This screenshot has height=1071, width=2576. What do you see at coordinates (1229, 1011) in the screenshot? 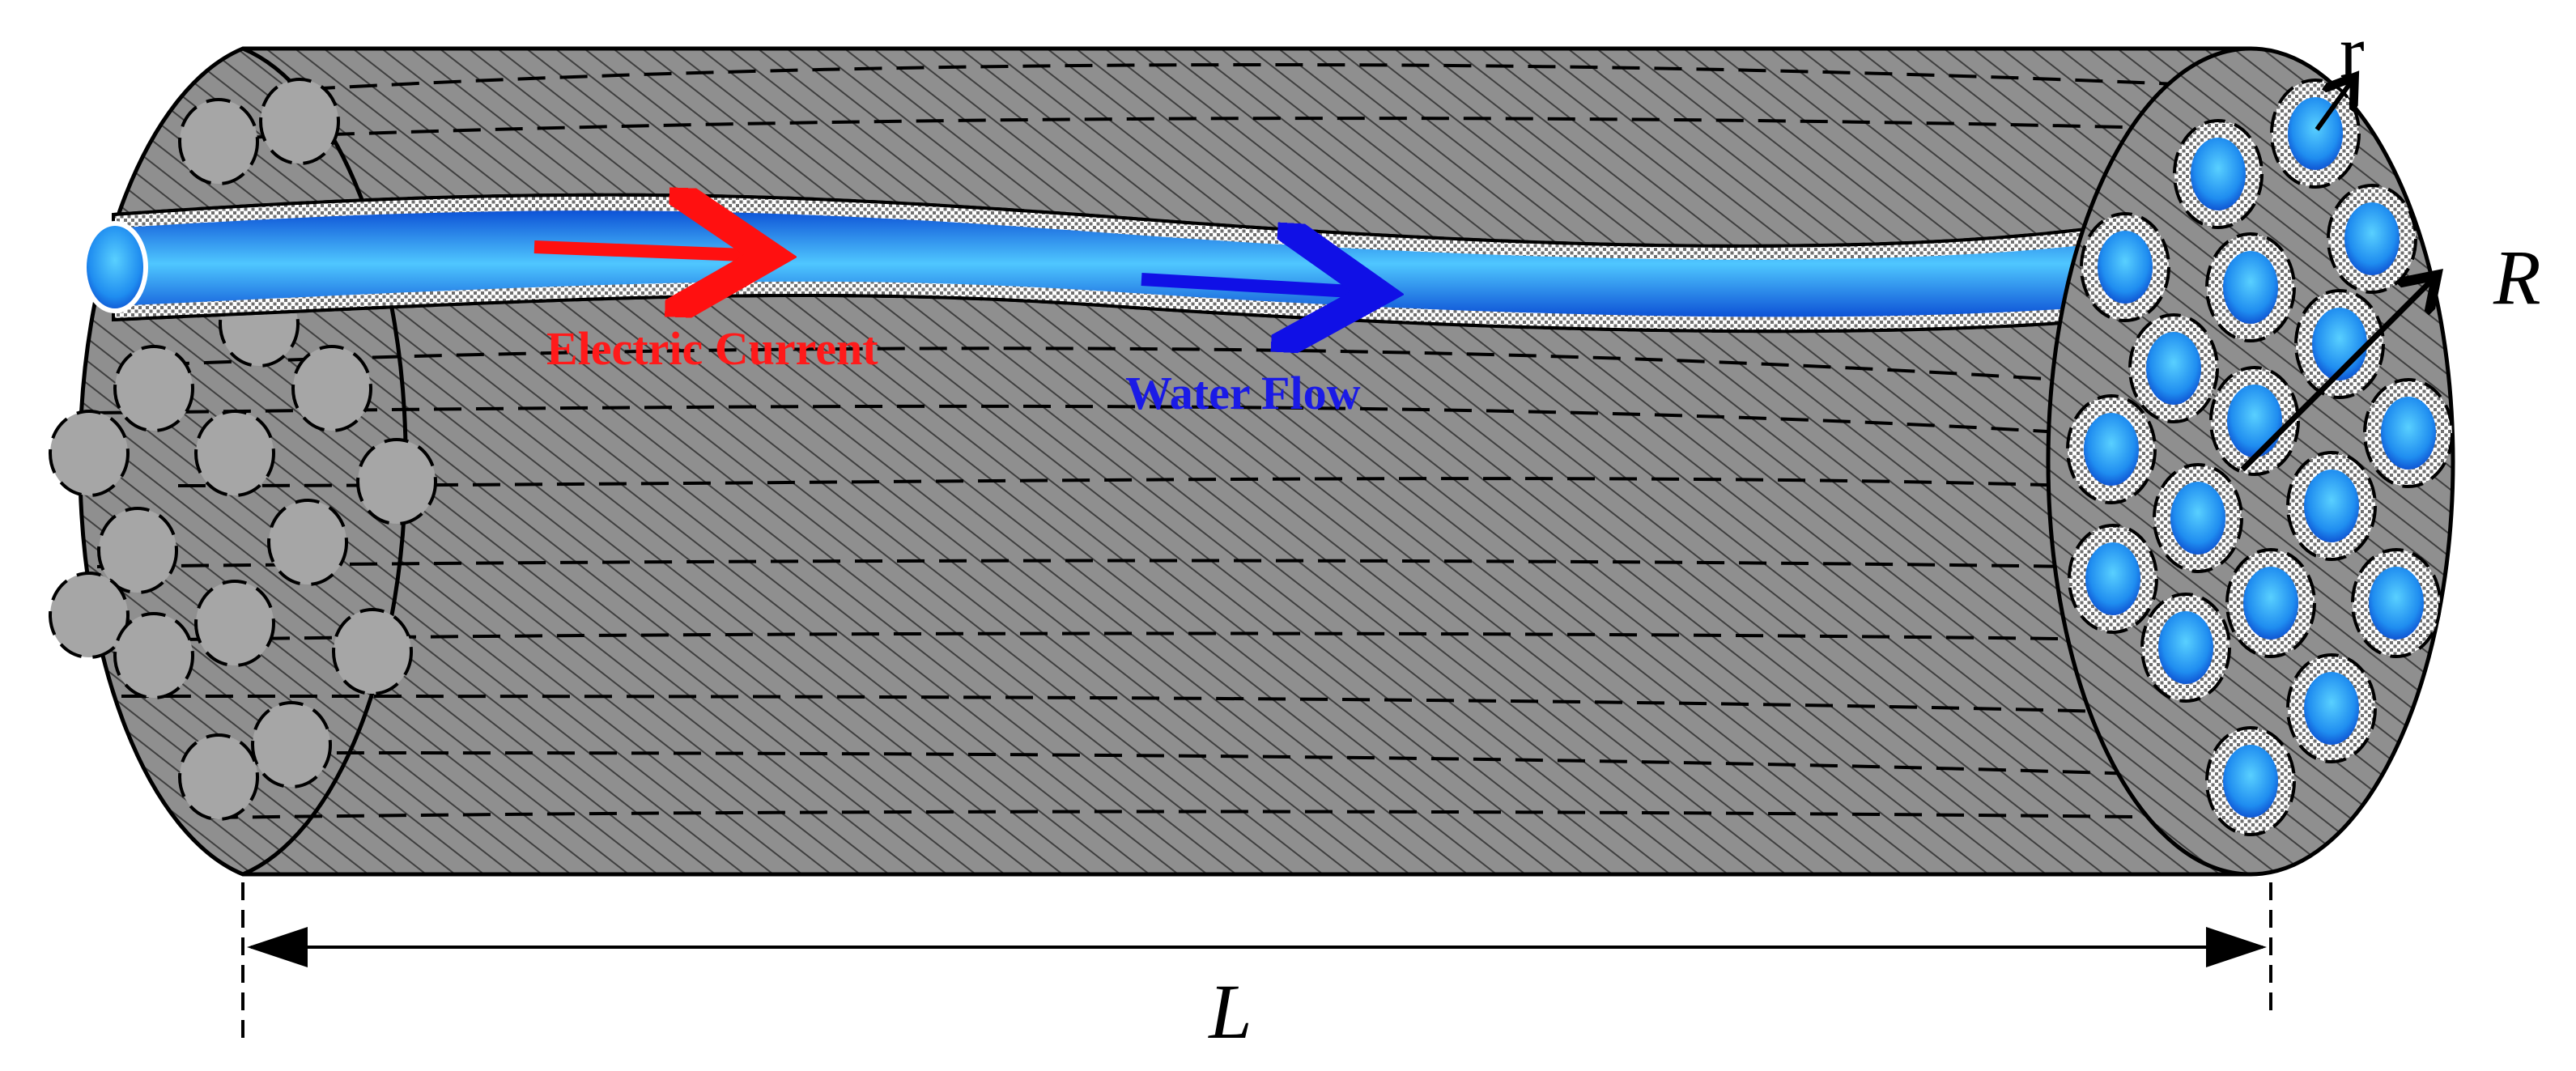
I see `length-label: L` at bounding box center [1229, 1011].